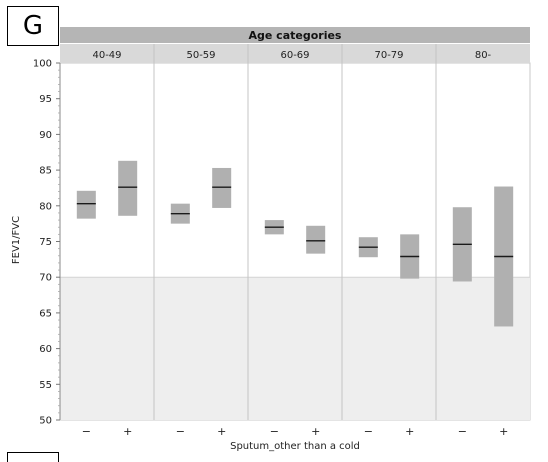 This screenshot has height=462, width=548. Describe the element at coordinates (45, 349) in the screenshot. I see `y-tick-label: 60` at that location.